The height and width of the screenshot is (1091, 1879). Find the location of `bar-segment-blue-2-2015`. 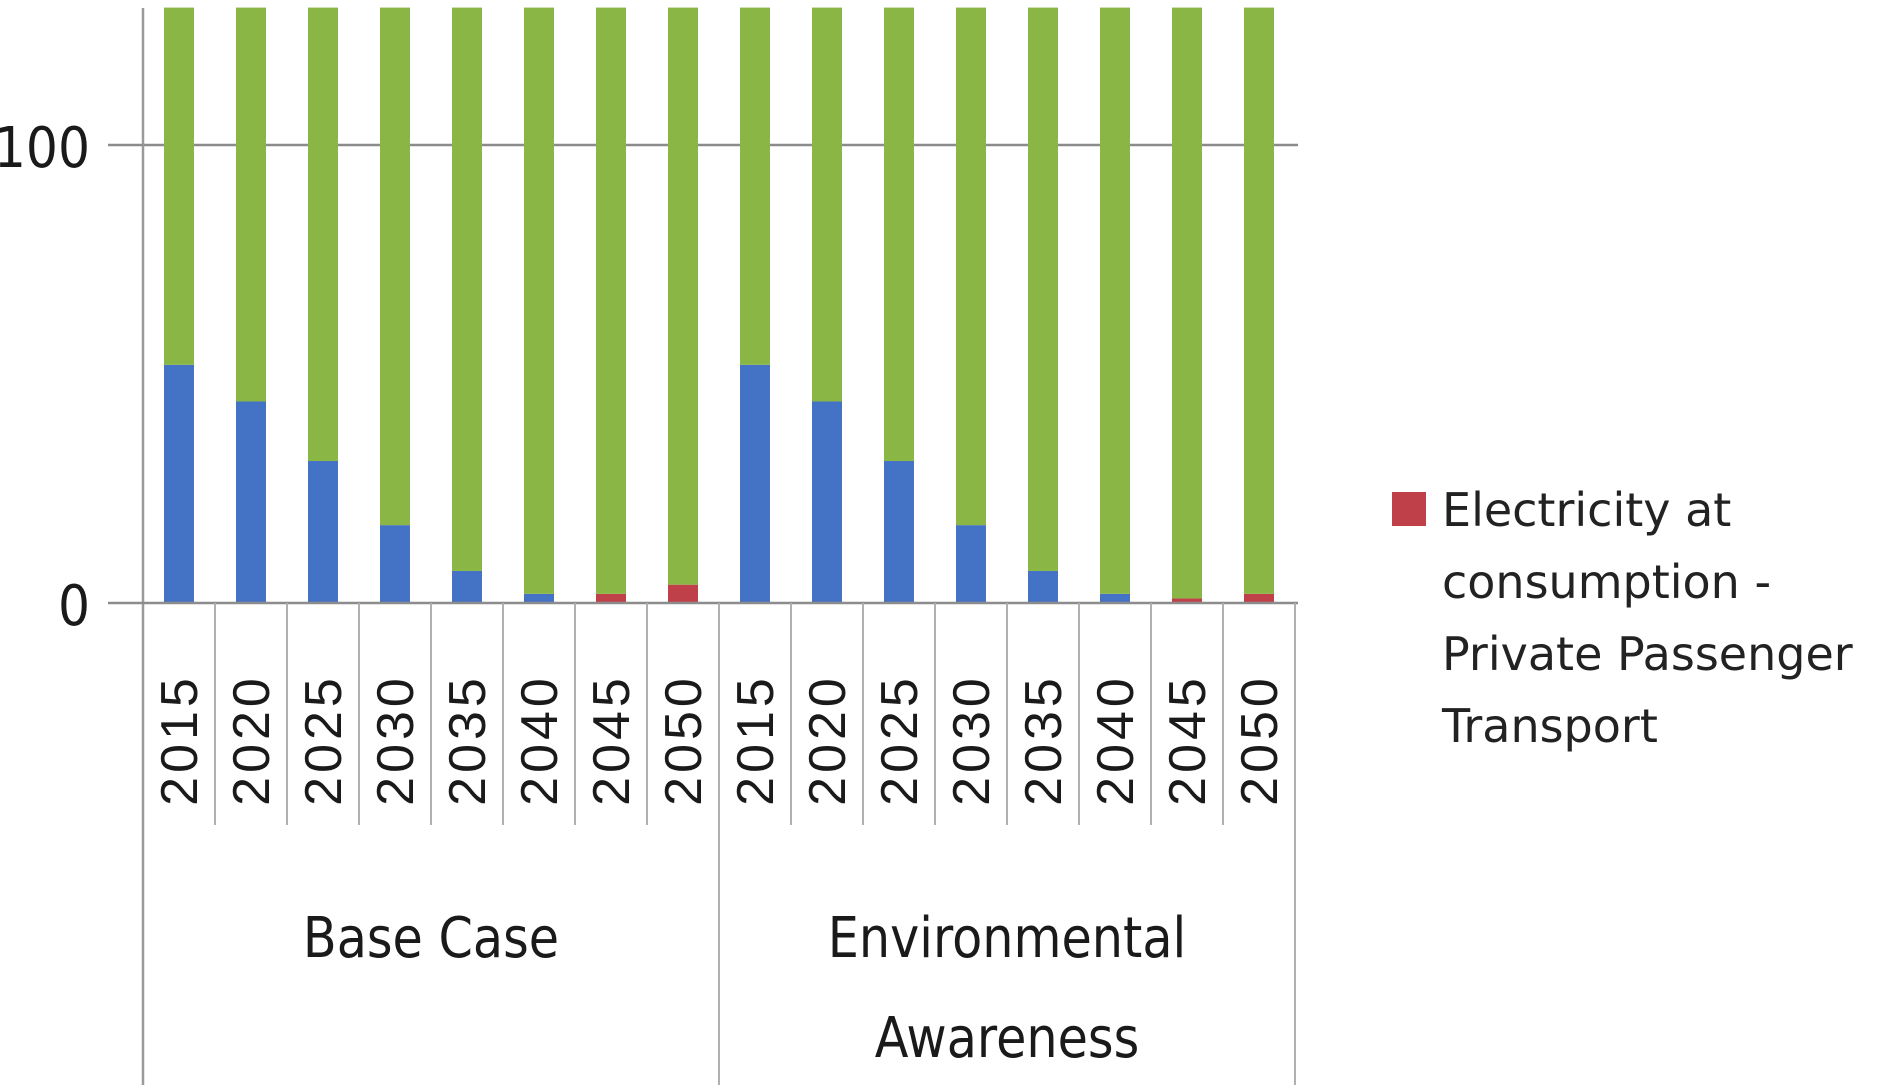

bar-segment-blue-2-2015 is located at coordinates (755, 483).